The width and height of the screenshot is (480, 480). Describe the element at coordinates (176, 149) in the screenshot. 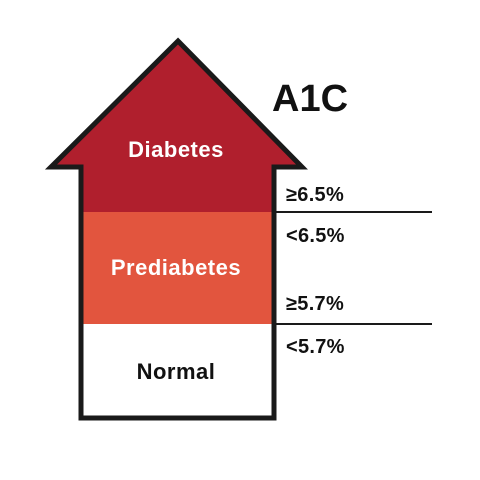

I see `diabetes-label: Diabetes` at that location.